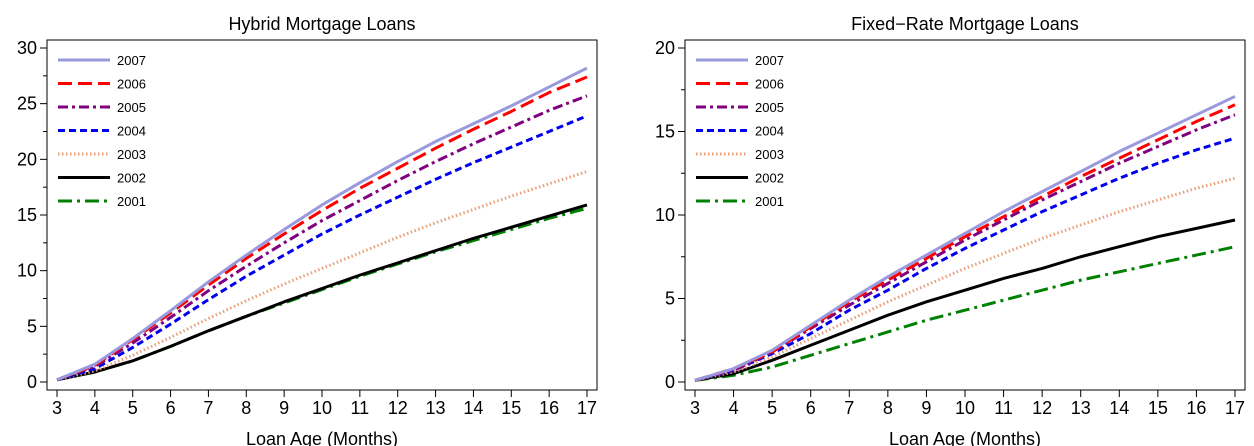 Image resolution: width=1254 pixels, height=446 pixels. I want to click on chart-title: Fixed−Rate Mortgage Loans, so click(965, 24).